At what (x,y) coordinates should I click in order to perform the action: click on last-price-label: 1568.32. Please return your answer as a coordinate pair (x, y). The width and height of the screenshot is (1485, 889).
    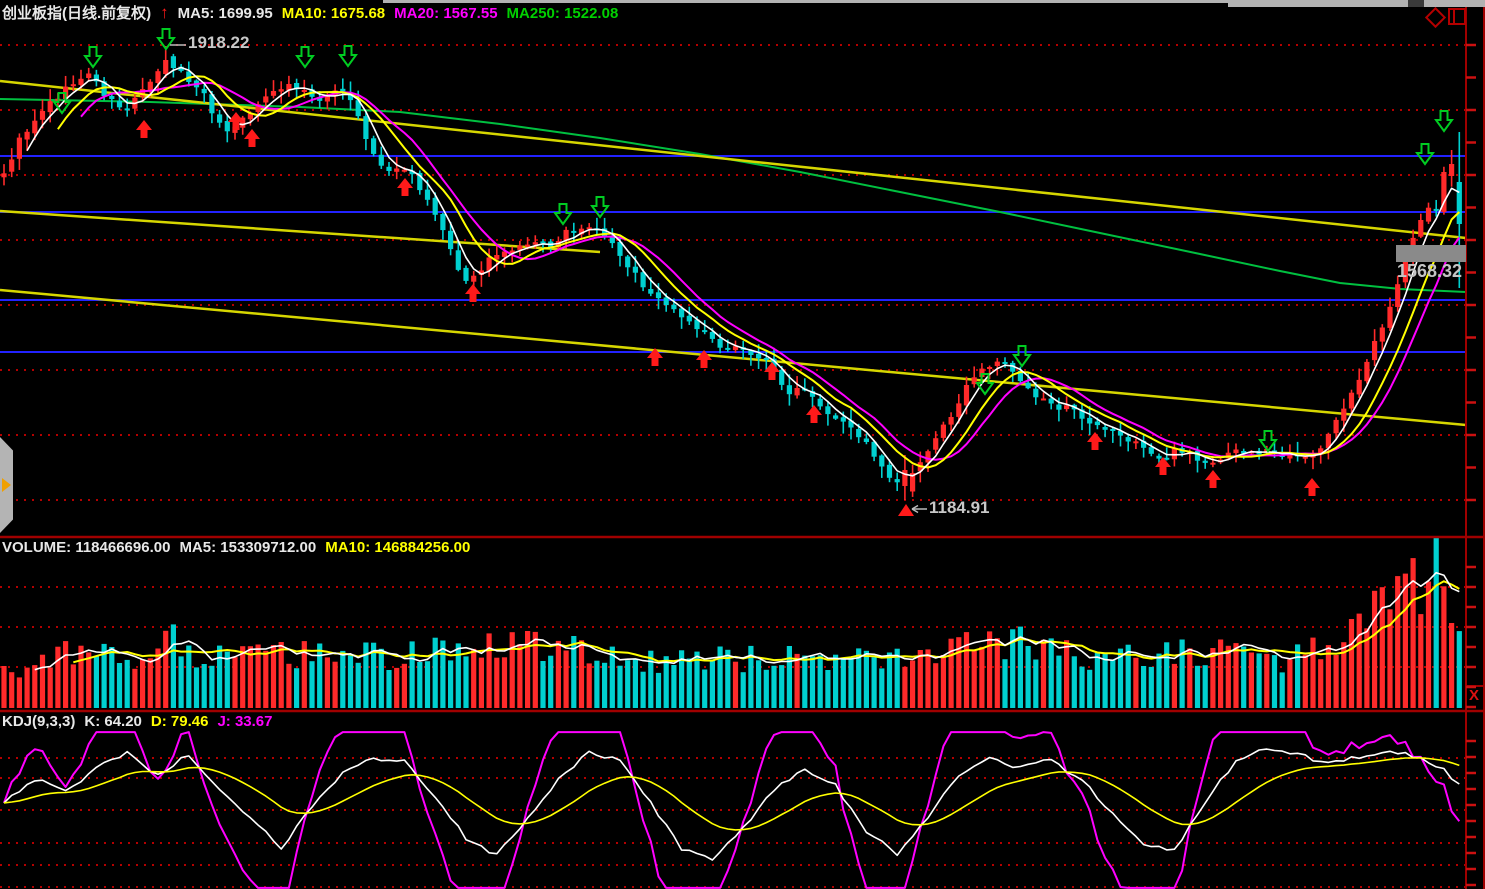
    Looking at the image, I should click on (1430, 271).